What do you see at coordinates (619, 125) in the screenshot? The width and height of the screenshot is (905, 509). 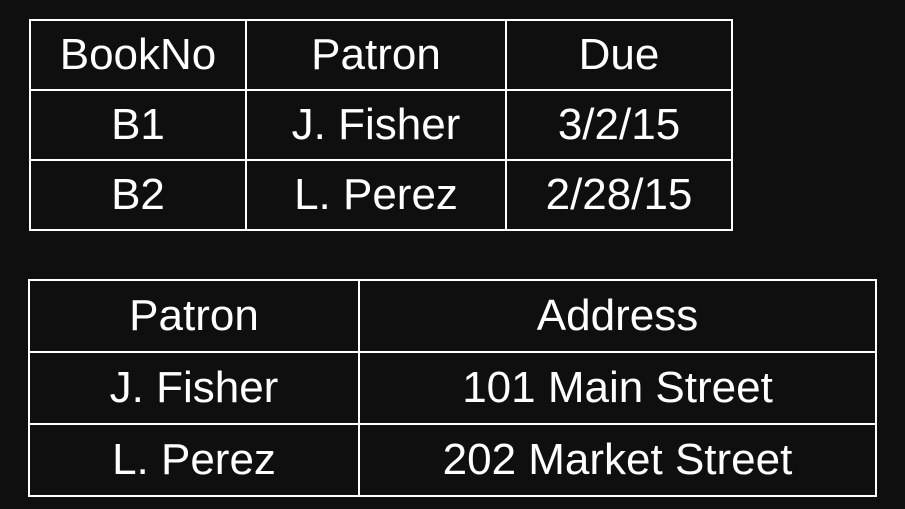 I see `cell-due: 3/2/15` at bounding box center [619, 125].